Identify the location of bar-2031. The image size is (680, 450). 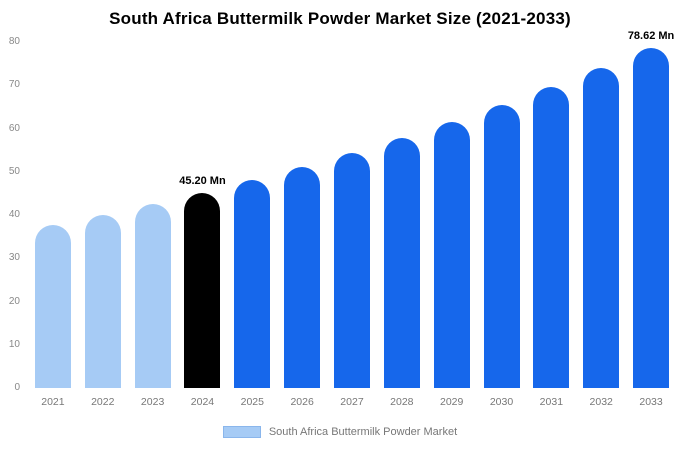
(551, 237).